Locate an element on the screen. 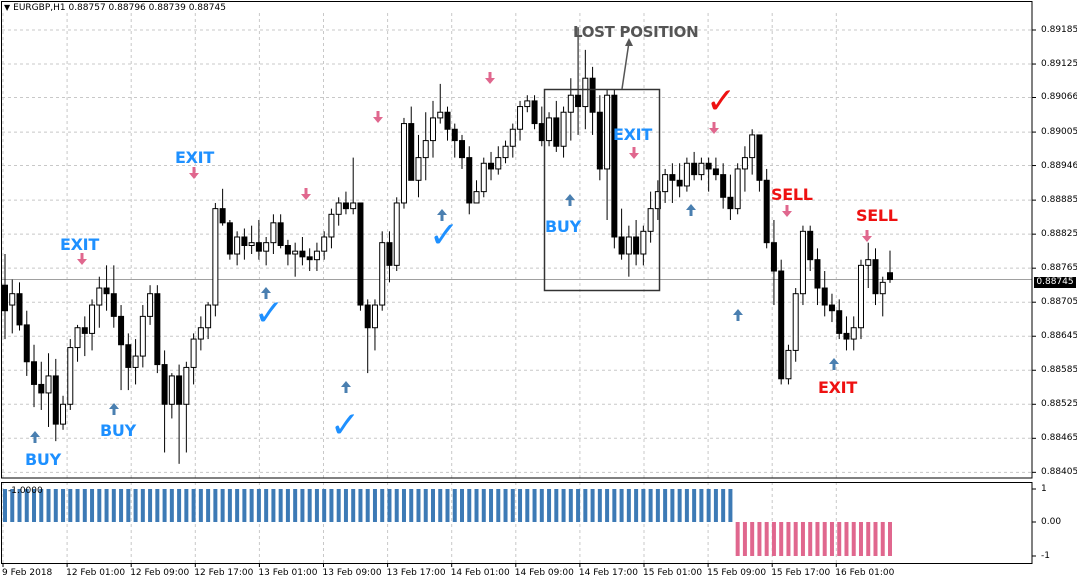  time-tick-label: 12 Feb 01:00 is located at coordinates (96, 573).